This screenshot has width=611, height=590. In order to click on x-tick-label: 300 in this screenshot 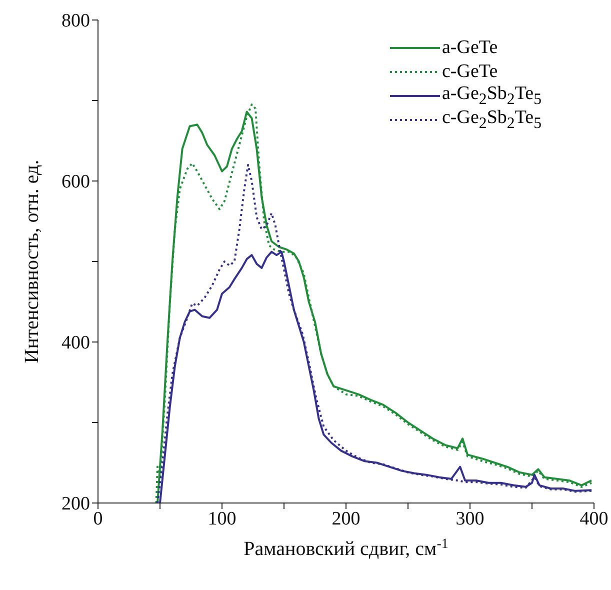, I will do `click(470, 519)`.